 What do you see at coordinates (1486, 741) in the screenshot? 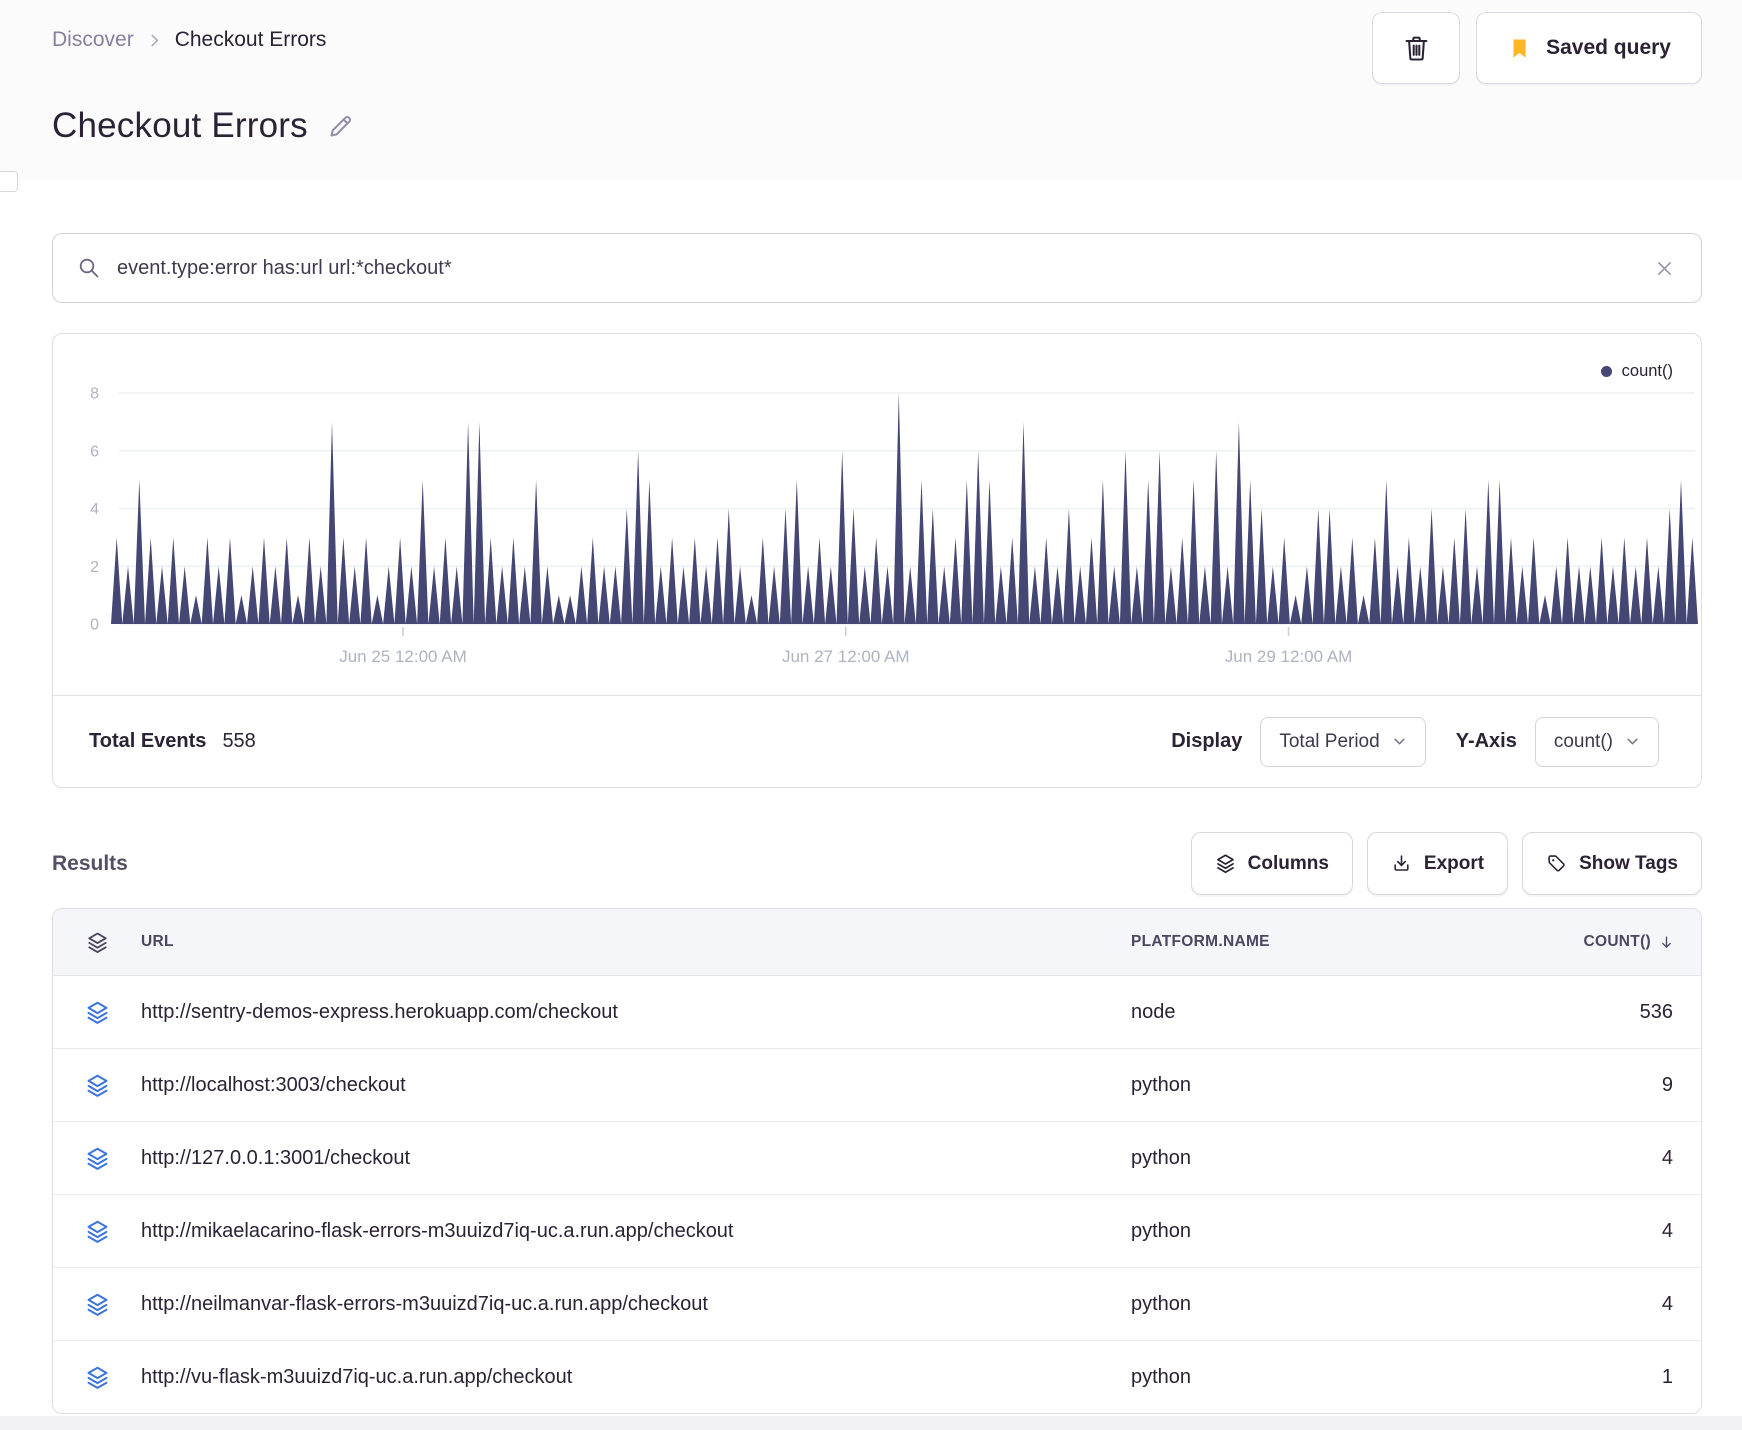
I see `y-axis-label: Y-Axis` at bounding box center [1486, 741].